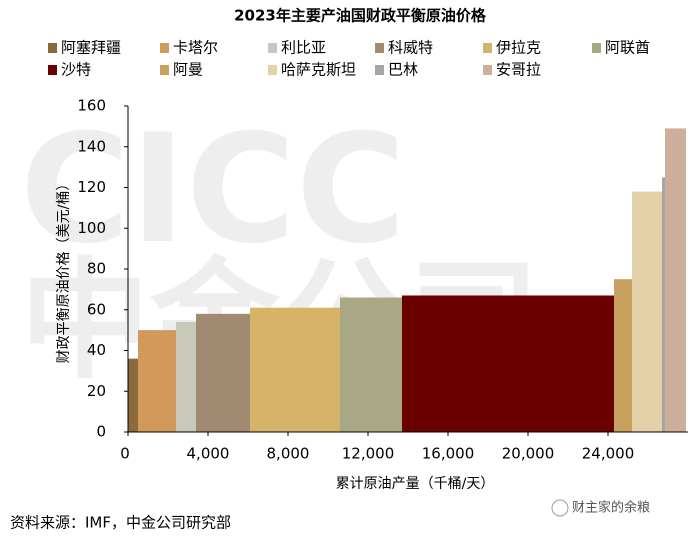 Image resolution: width=695 pixels, height=538 pixels. I want to click on y-tick-label: 60, so click(96, 309).